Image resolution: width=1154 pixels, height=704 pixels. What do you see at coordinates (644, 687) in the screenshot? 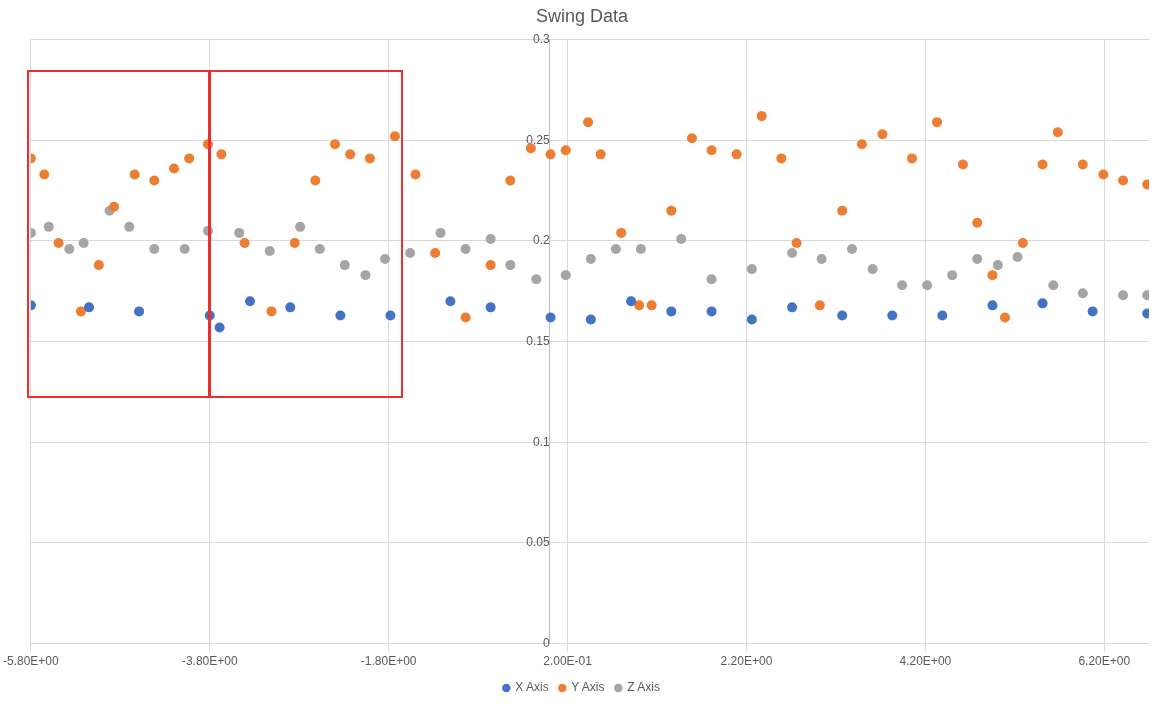
I see `legend-label: Z Axis` at bounding box center [644, 687].